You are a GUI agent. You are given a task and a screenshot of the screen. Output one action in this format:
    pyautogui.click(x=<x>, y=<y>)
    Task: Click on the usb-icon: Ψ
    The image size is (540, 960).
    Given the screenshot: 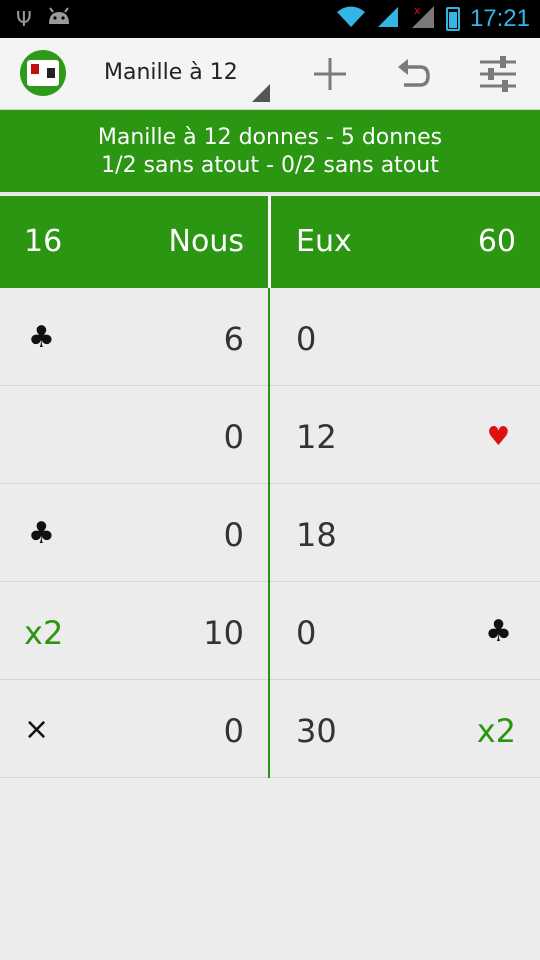 What is the action you would take?
    pyautogui.click(x=24, y=19)
    